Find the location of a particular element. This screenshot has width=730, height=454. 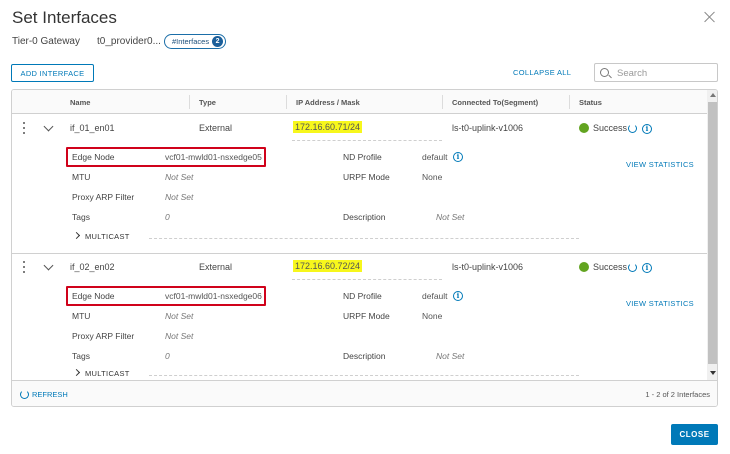

edge-node-value: vcf01-mwld01-nsxedge06 is located at coordinates (213, 296).